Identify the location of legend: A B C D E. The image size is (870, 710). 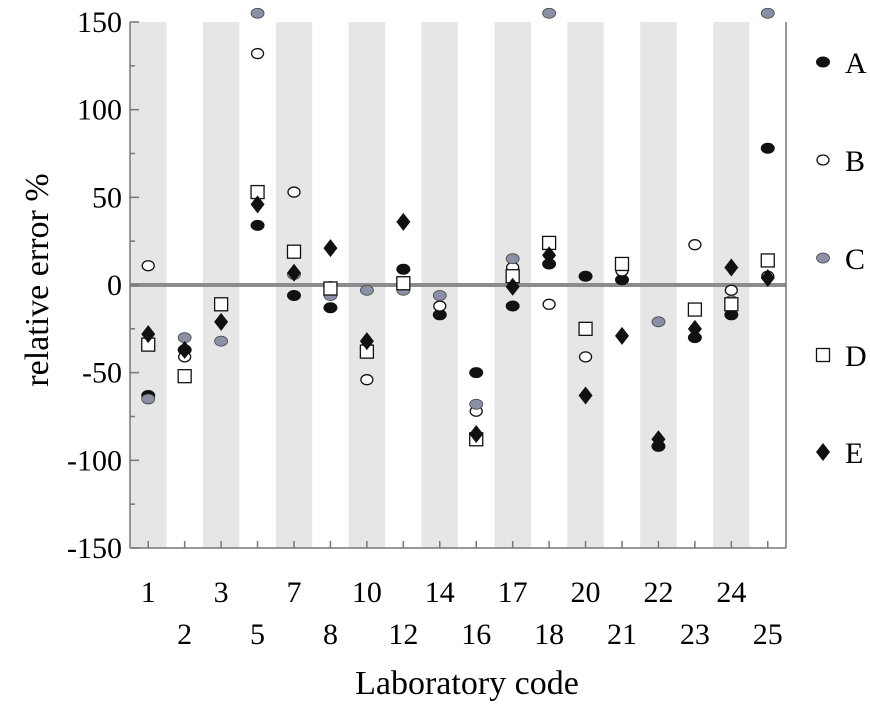
(841, 258).